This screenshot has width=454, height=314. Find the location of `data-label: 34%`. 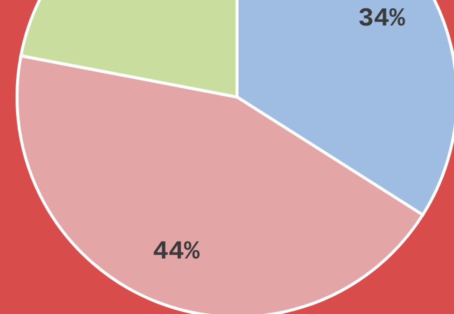

data-label: 34% is located at coordinates (382, 19).